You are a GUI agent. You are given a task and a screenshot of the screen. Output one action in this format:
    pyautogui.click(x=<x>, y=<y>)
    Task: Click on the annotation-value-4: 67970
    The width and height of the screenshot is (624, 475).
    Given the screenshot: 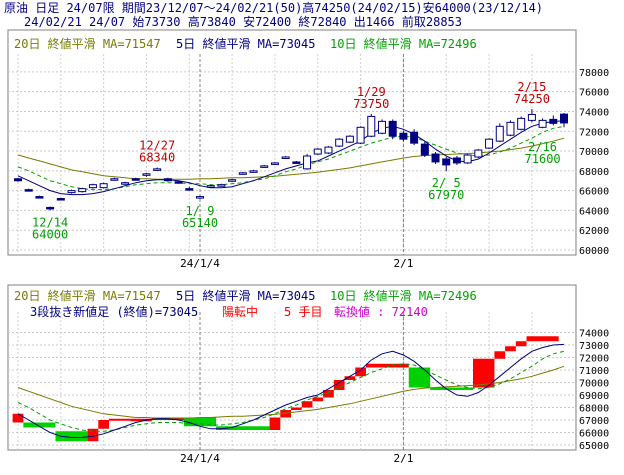 What is the action you would take?
    pyautogui.click(x=446, y=195)
    